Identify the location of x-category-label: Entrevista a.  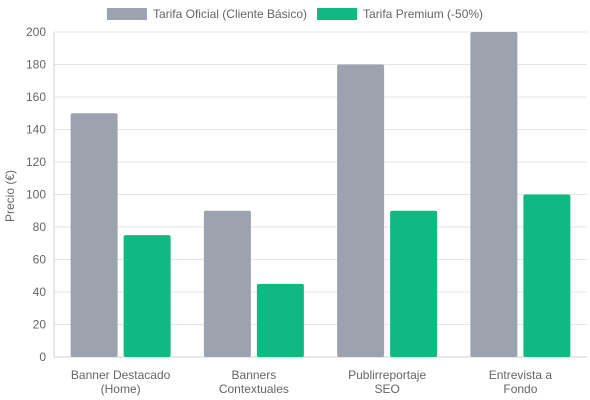
(521, 375).